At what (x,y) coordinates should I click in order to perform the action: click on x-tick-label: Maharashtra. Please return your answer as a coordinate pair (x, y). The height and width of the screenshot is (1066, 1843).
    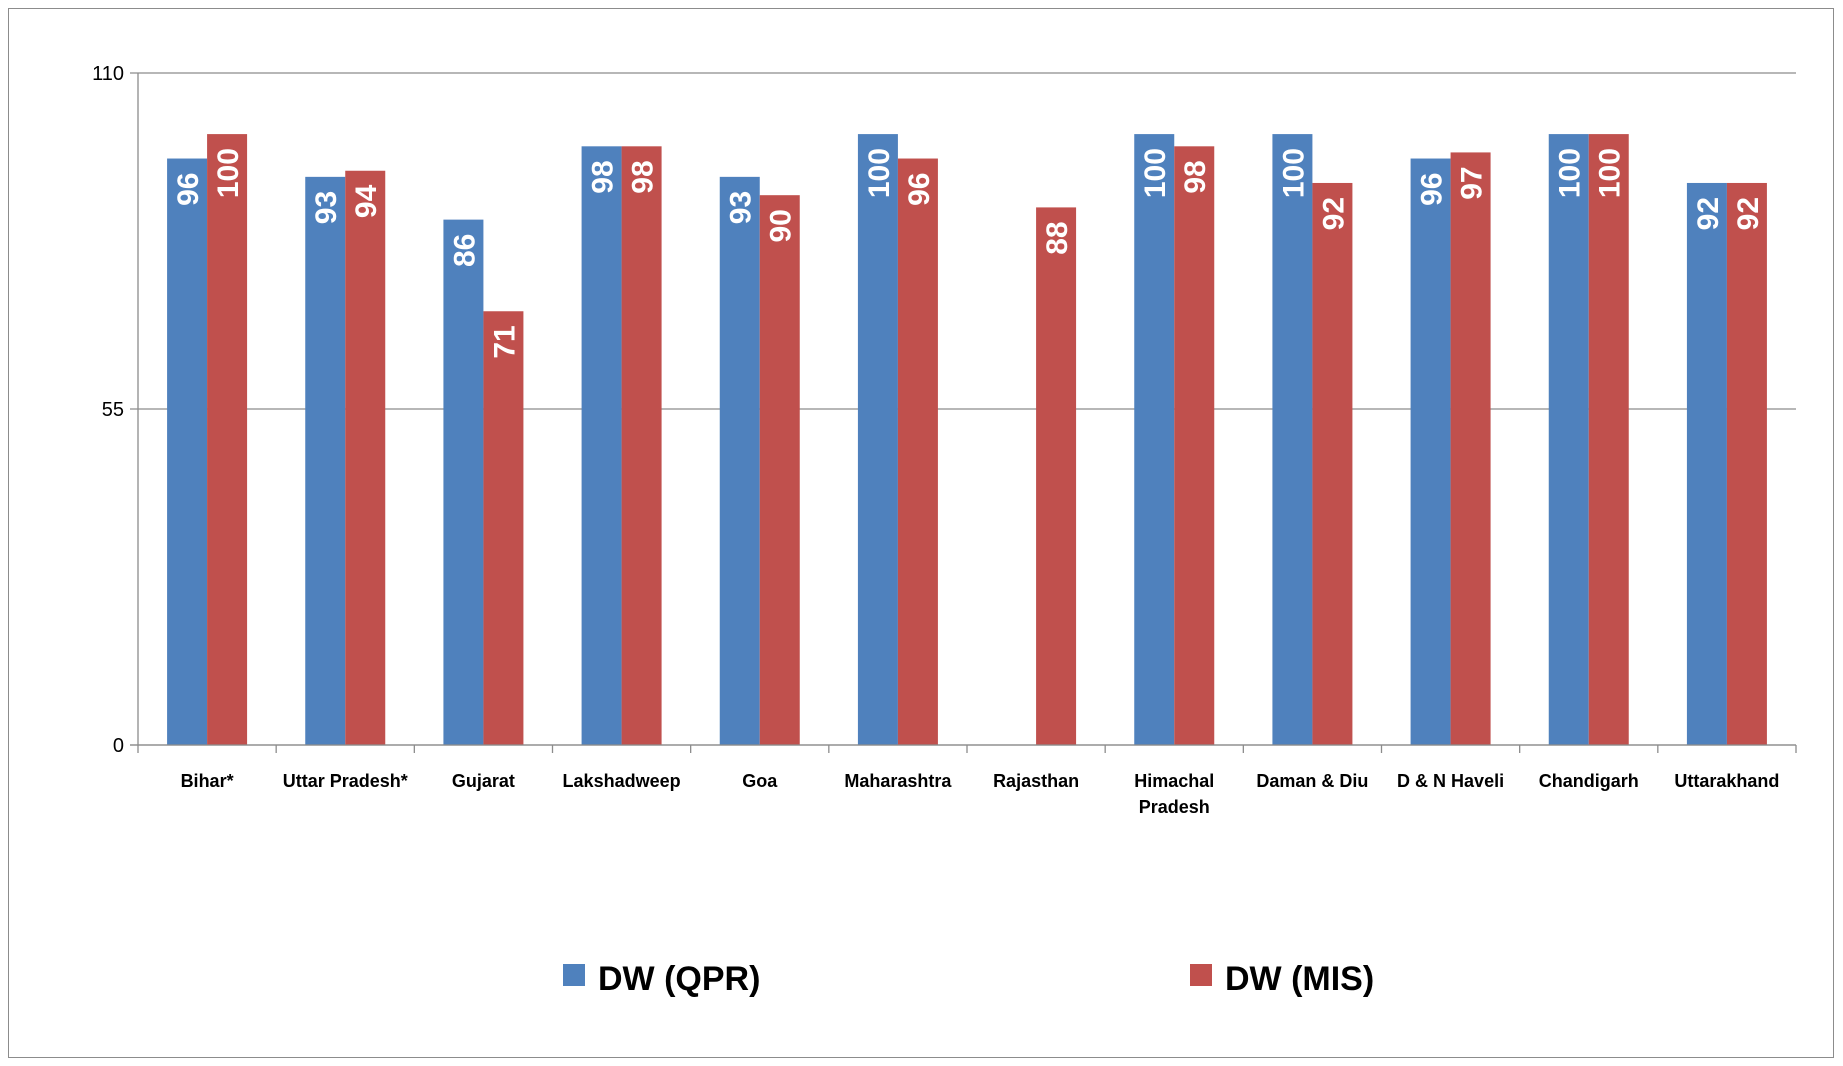
    Looking at the image, I should click on (898, 781).